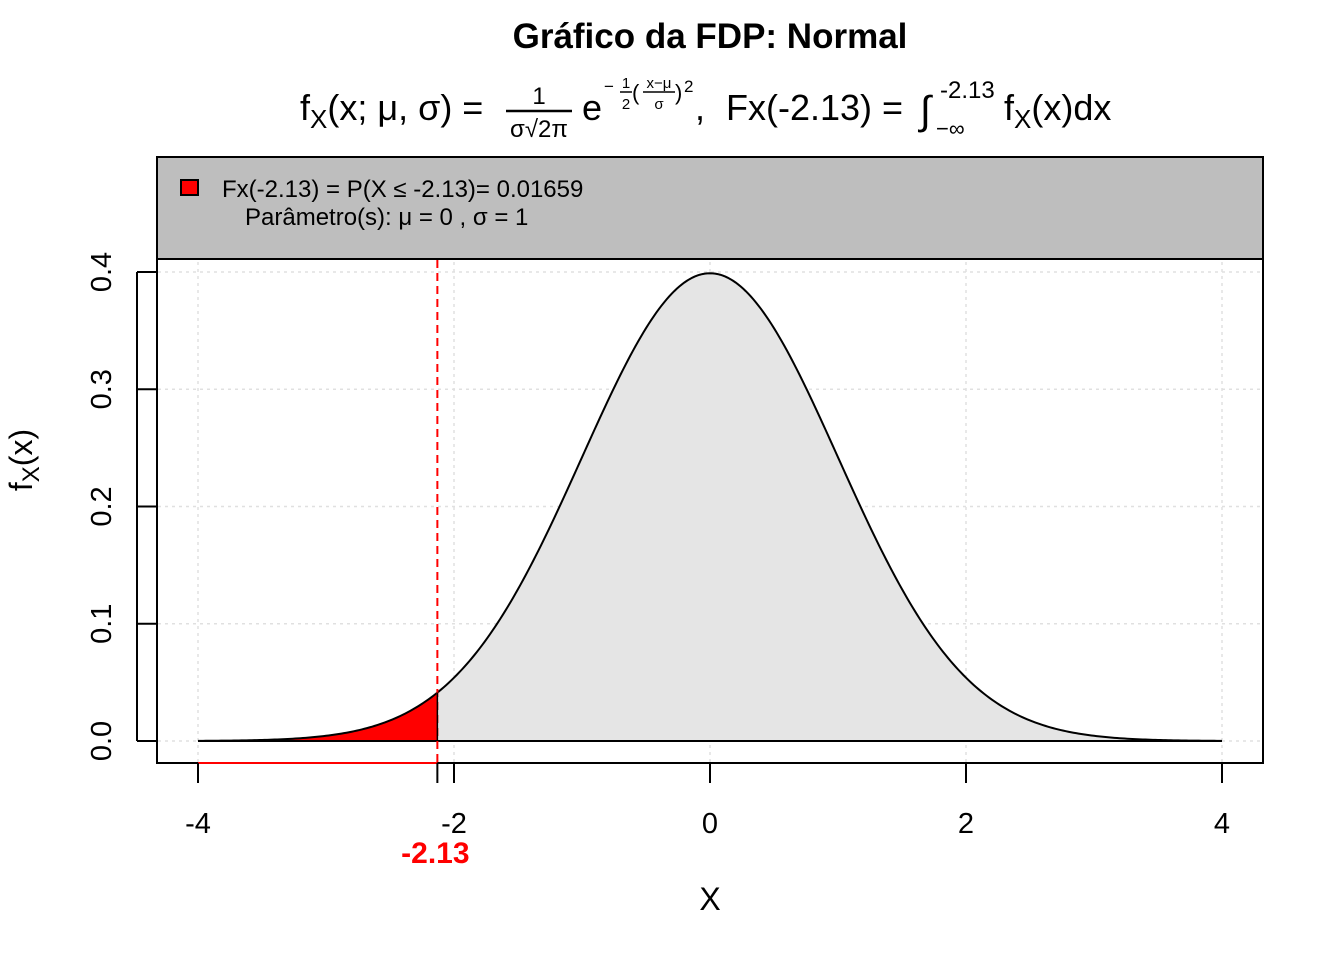 This screenshot has height=965, width=1344. What do you see at coordinates (926, 111) in the screenshot?
I see `formula-integral: ∫` at bounding box center [926, 111].